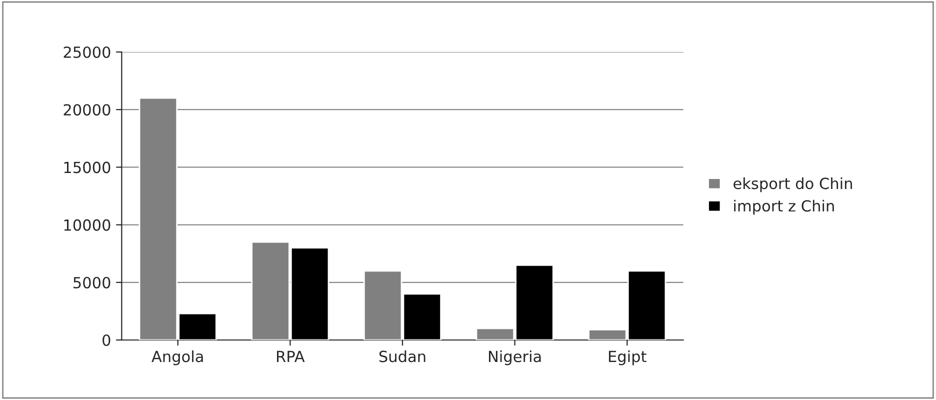 This screenshot has height=400, width=936. I want to click on legend-label: eksport do Chin, so click(793, 184).